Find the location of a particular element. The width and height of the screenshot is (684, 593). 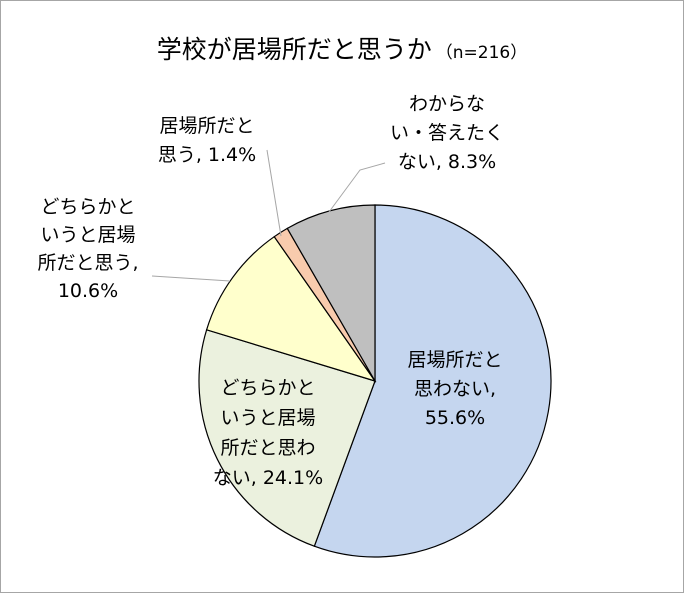

chart-title-main: 学校が居場所だと思うか is located at coordinates (294, 49).